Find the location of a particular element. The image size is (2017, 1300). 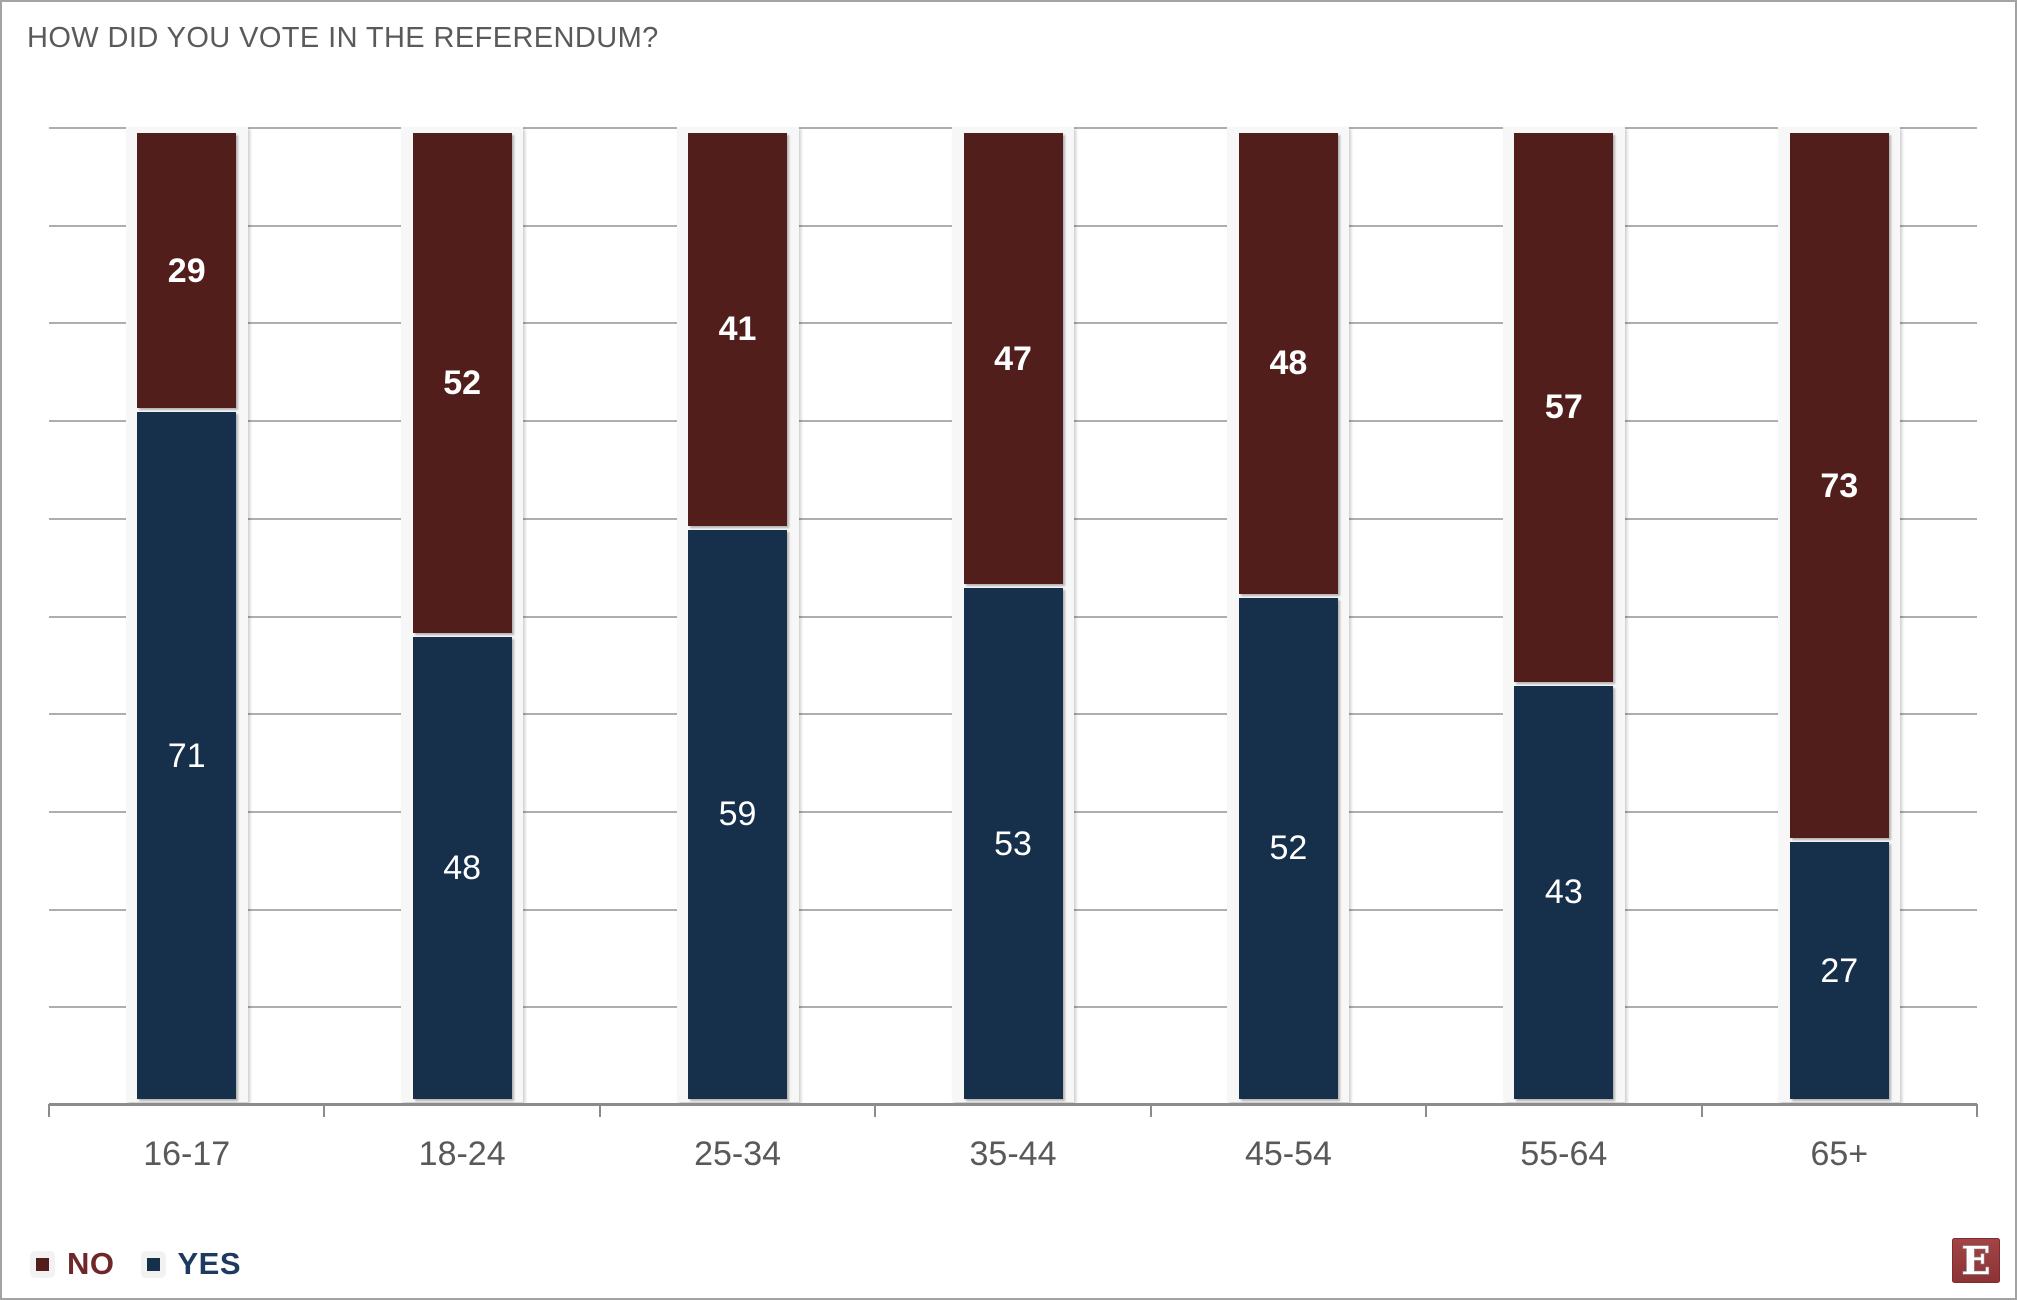

value-label-yes-16-17: 71 is located at coordinates (186, 755).